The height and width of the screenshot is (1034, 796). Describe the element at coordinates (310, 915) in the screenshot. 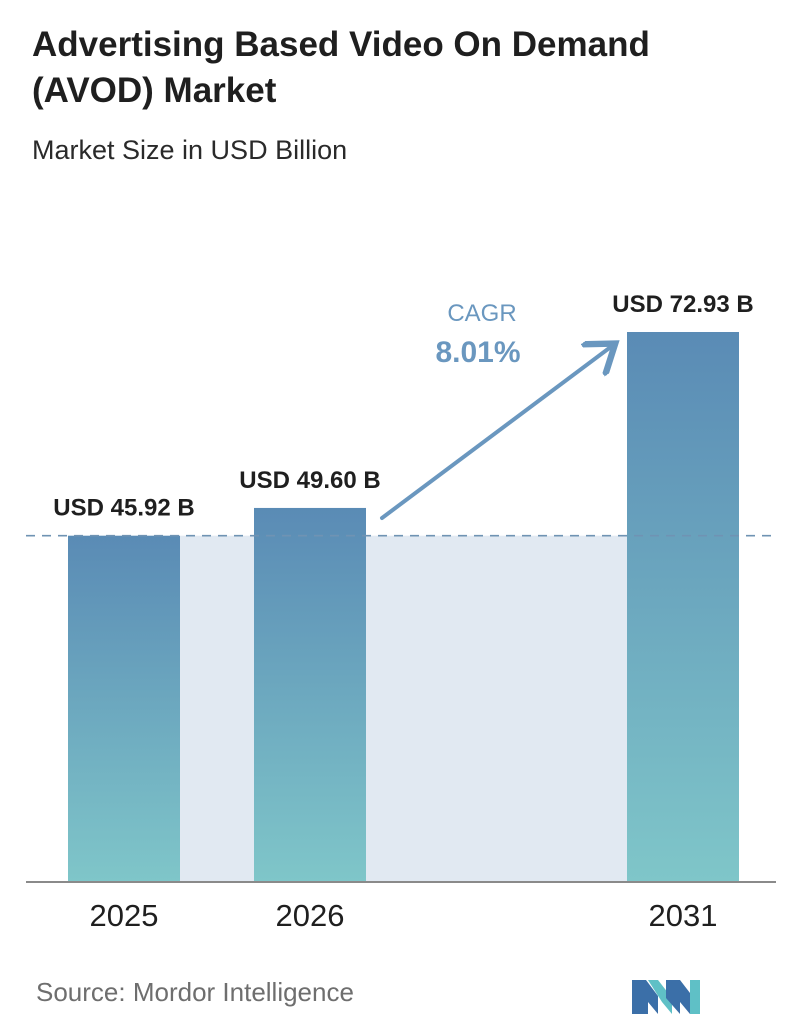

I see `x-tick-2026: 2026` at that location.